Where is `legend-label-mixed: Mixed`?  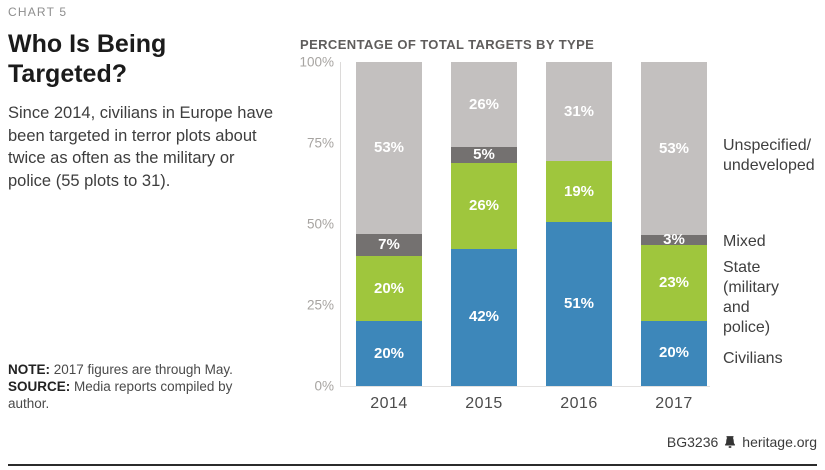
legend-label-mixed: Mixed is located at coordinates (744, 241).